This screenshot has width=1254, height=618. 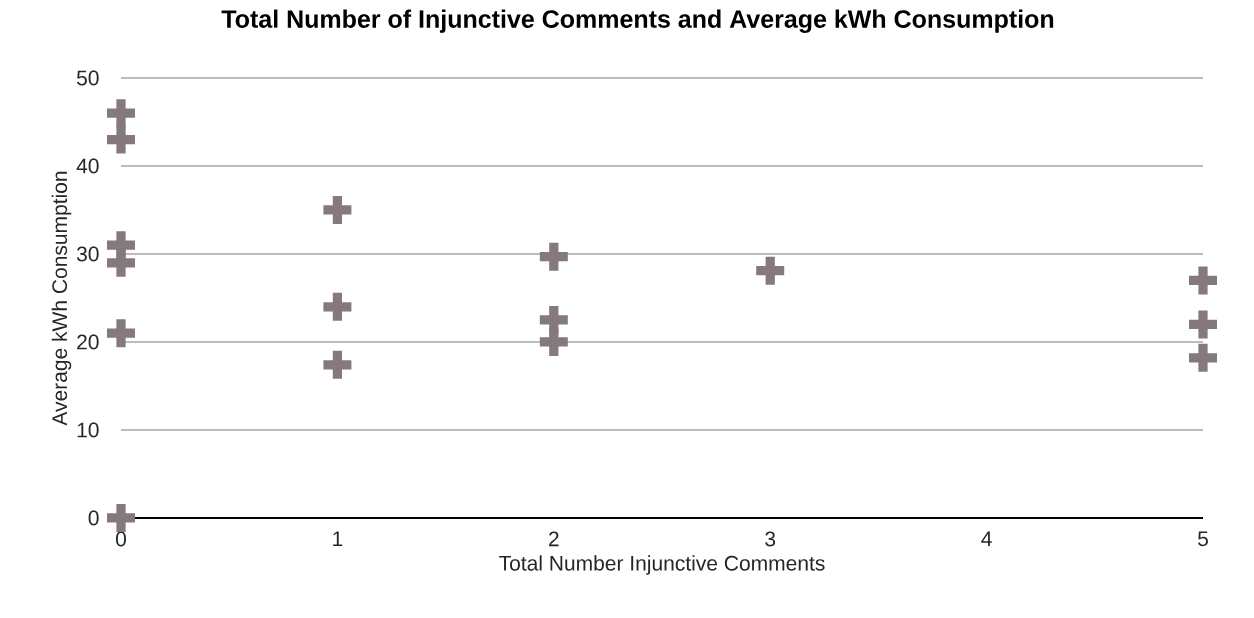 I want to click on x-tick-label: 4, so click(x=986, y=538).